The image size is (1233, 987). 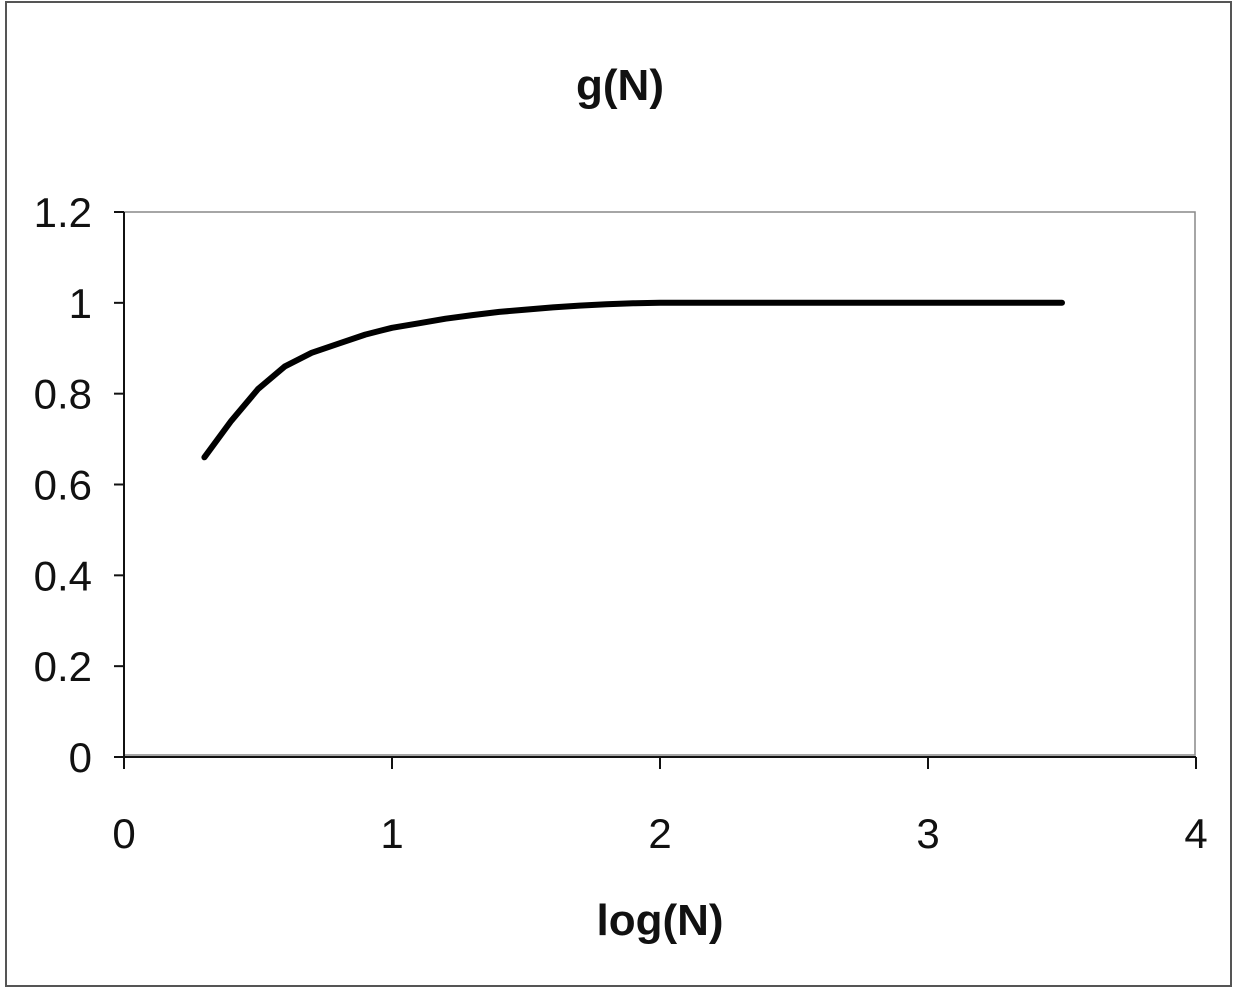 I want to click on x-tick-label: 3, so click(x=927, y=833).